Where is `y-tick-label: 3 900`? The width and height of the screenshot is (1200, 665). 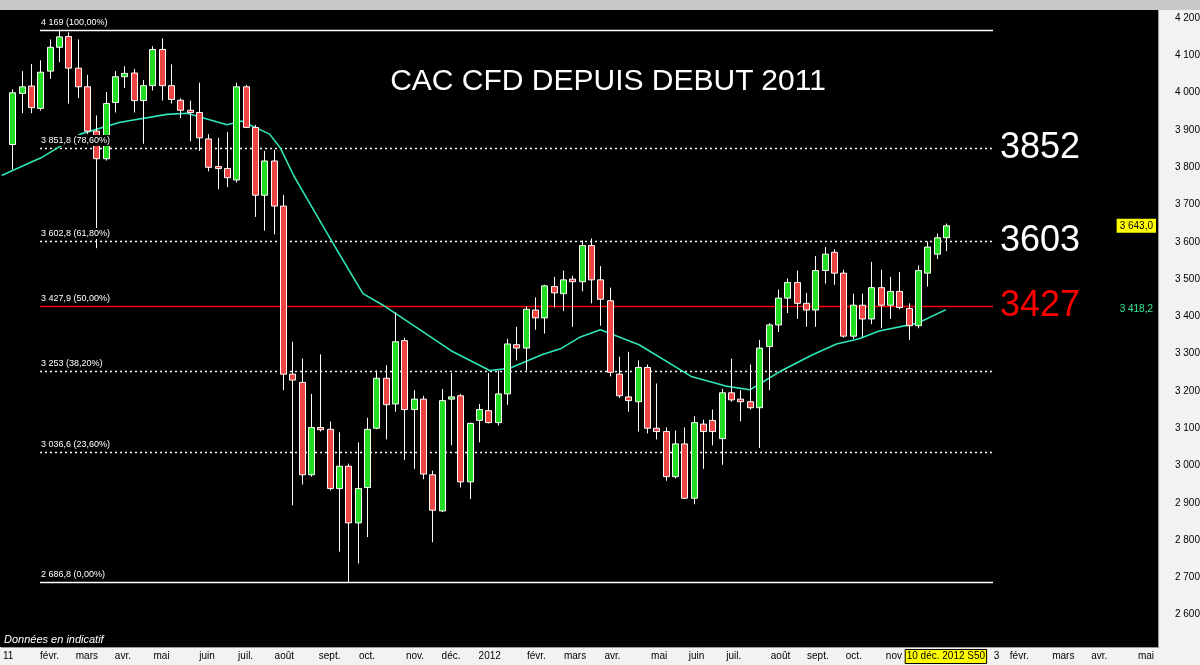 y-tick-label: 3 900 is located at coordinates (1187, 129).